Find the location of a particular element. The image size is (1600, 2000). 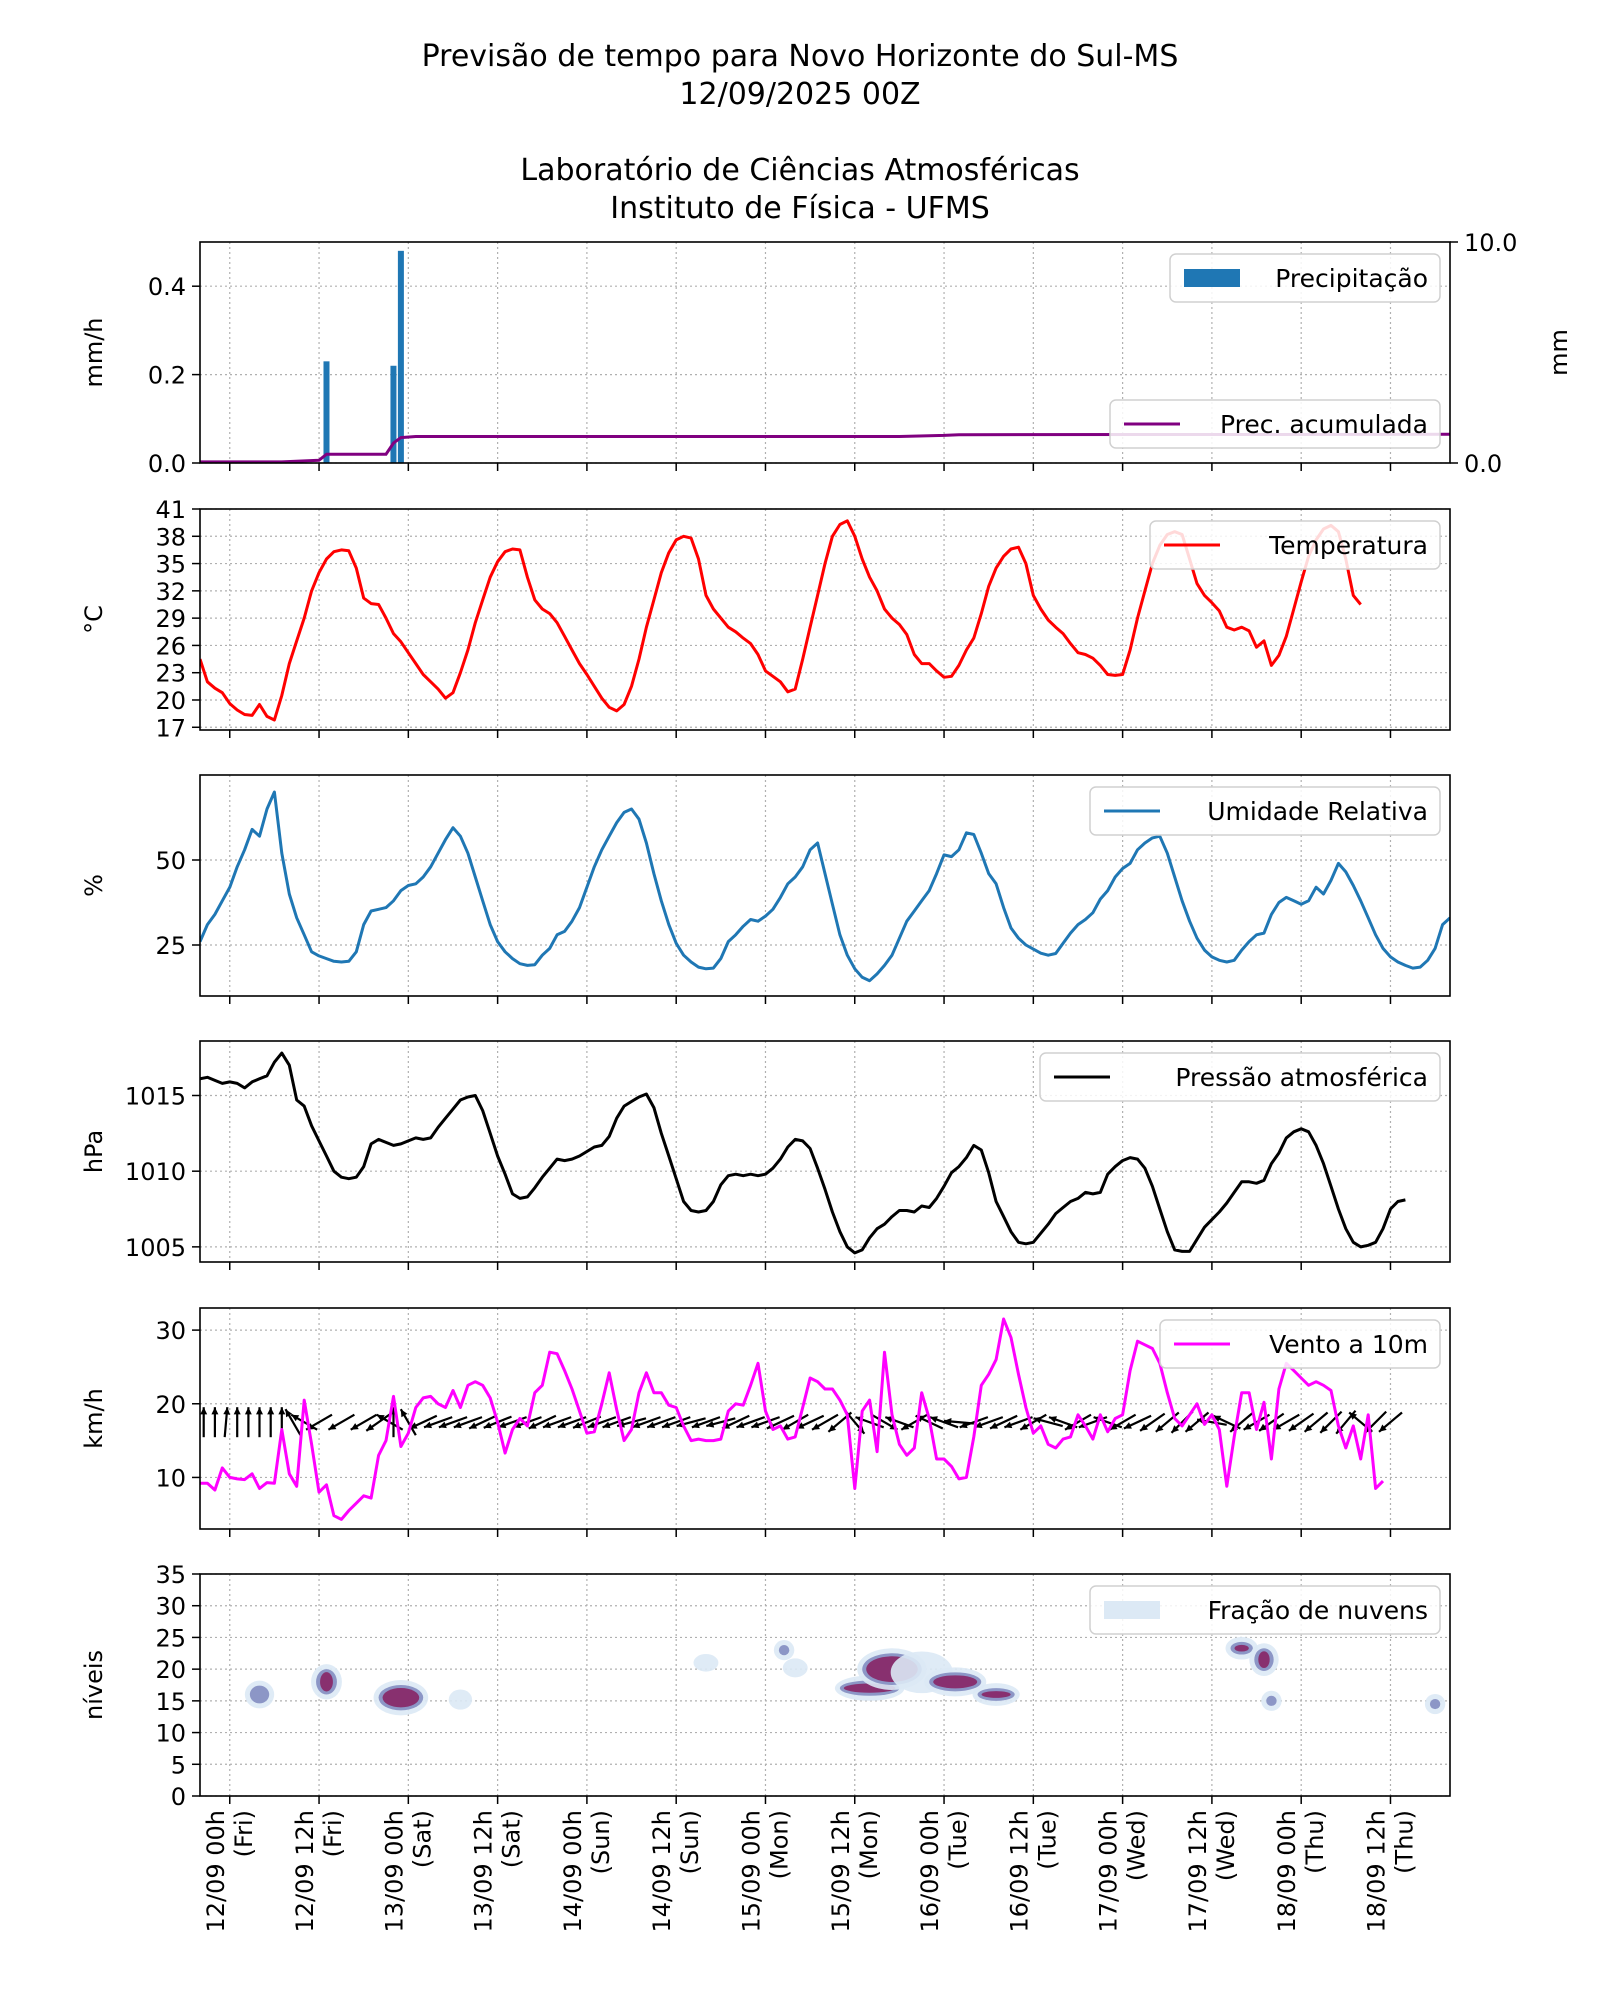

y-tick-label: 0.2 is located at coordinates (167, 376).